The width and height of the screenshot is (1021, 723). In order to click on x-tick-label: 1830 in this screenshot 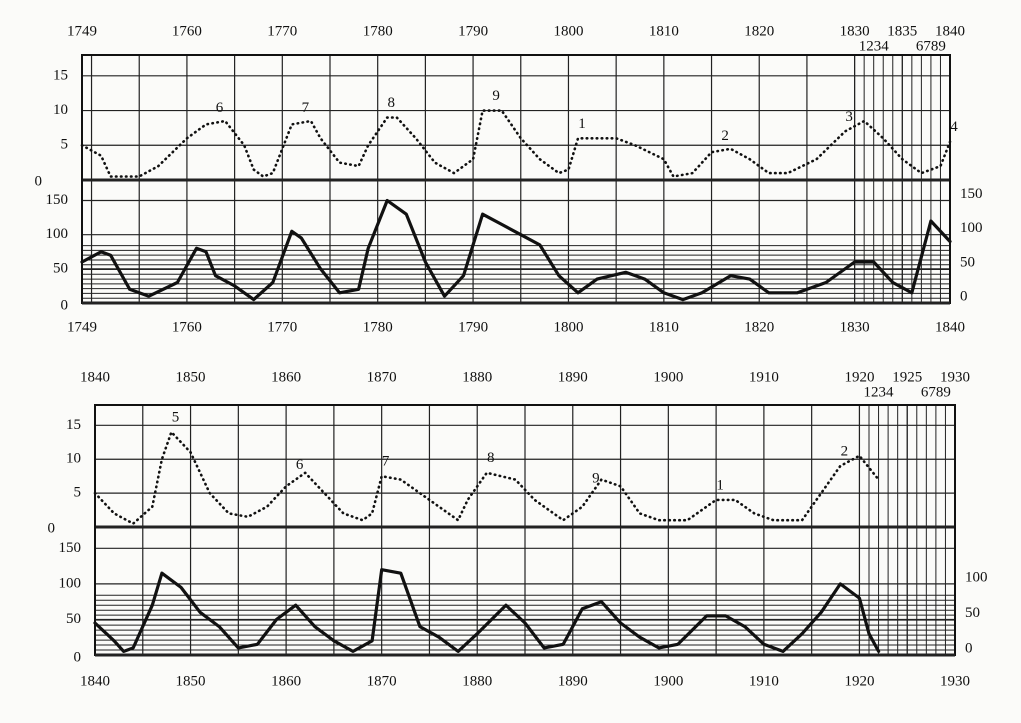, I will do `click(855, 327)`.